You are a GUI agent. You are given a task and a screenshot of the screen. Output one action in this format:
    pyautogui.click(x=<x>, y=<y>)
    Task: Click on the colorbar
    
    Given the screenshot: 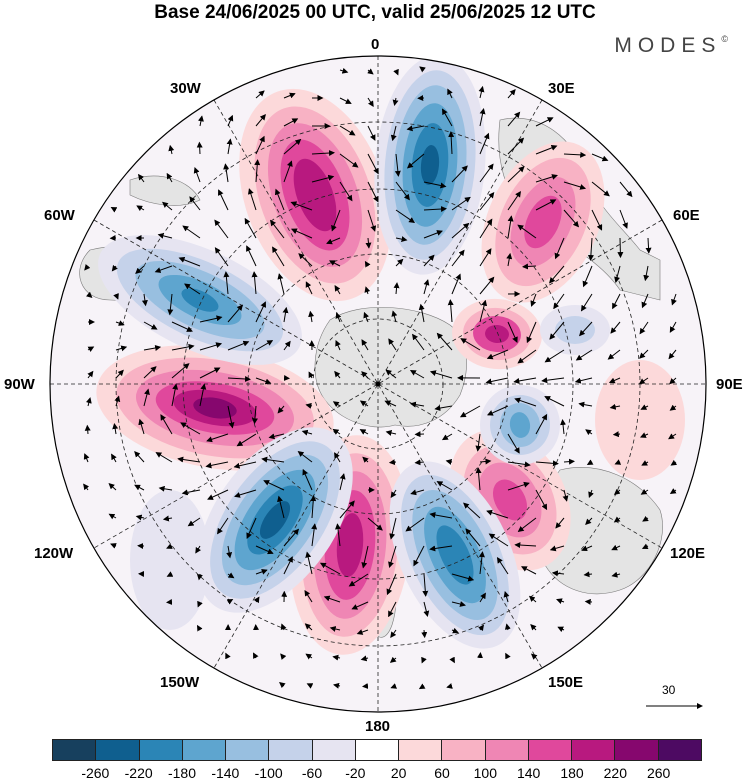 What is the action you would take?
    pyautogui.click(x=377, y=750)
    